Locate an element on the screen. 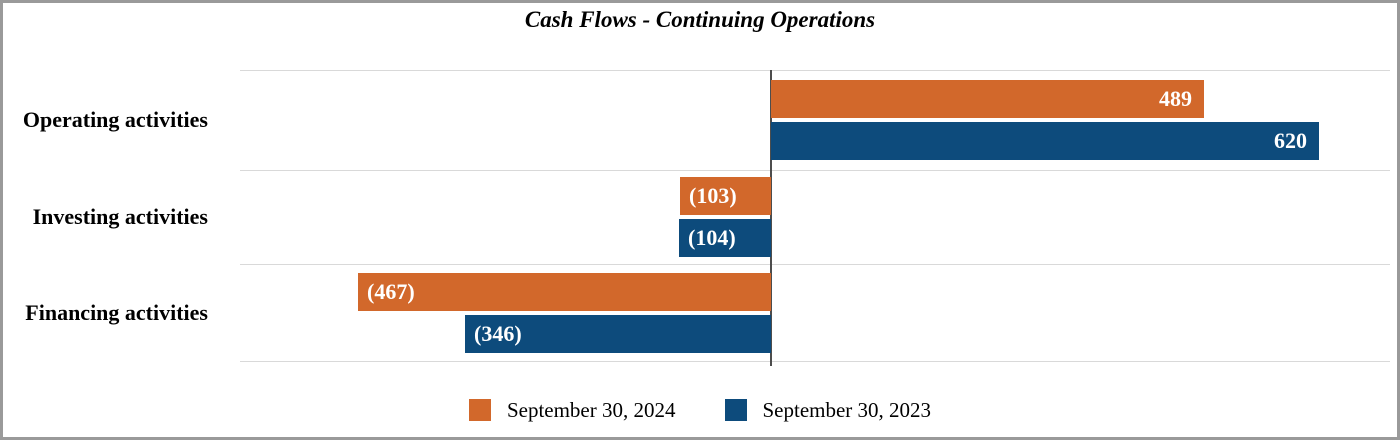  legend-label-september-30-2024: September 30, 2024 is located at coordinates (591, 410).